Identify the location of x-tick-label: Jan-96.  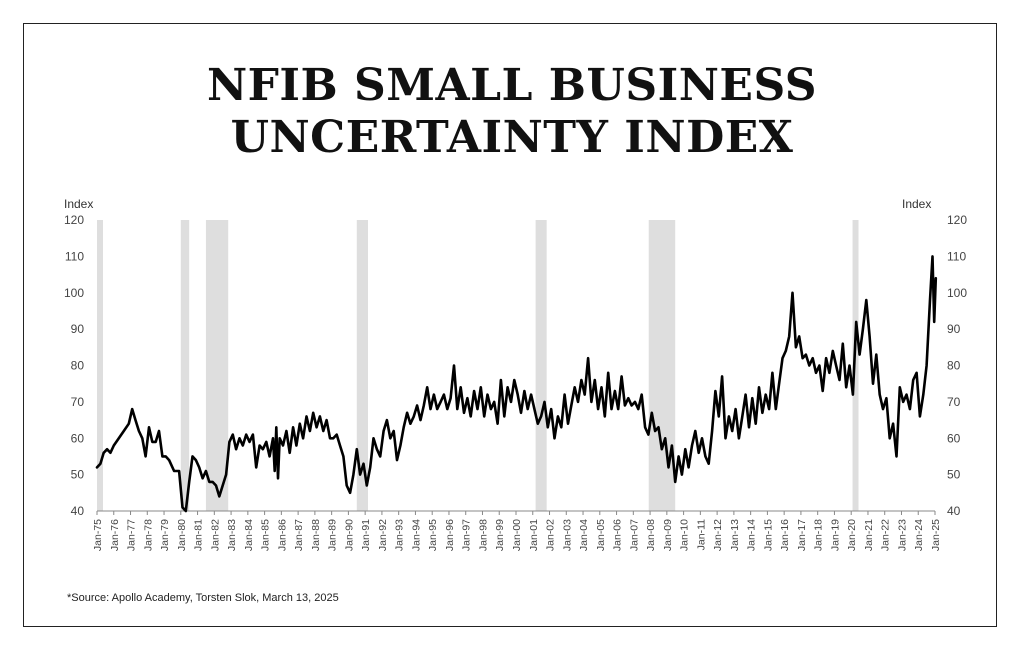
(450, 535).